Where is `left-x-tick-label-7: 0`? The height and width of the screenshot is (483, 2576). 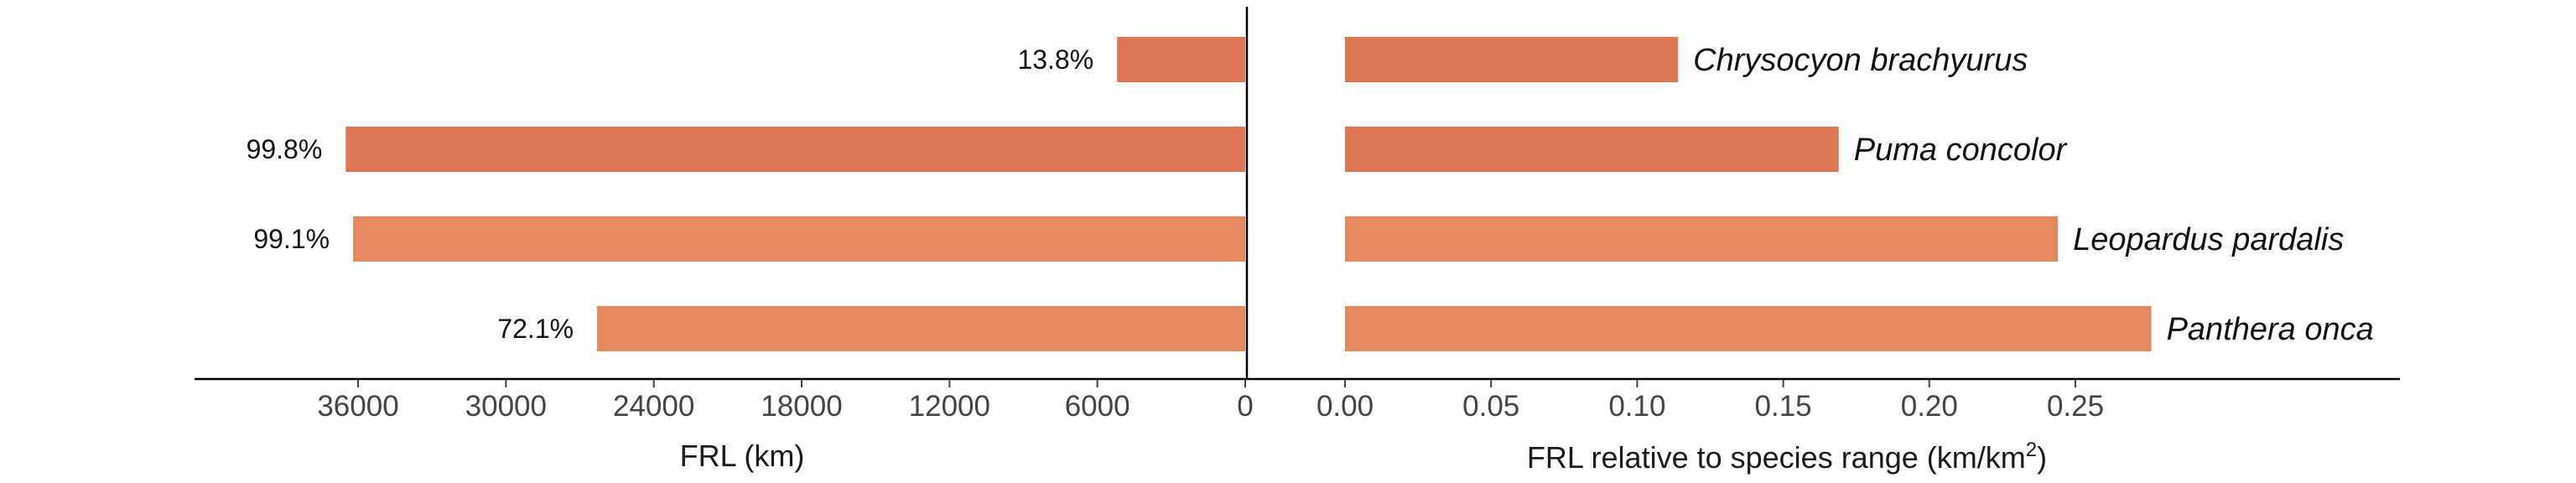 left-x-tick-label-7: 0 is located at coordinates (1245, 406).